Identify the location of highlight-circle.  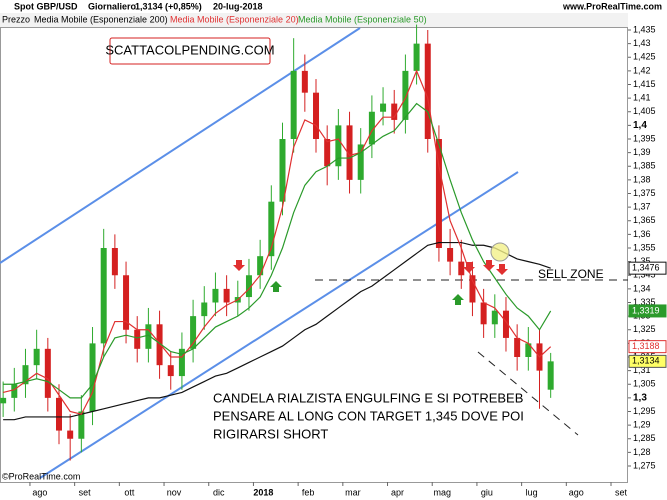
(500, 252).